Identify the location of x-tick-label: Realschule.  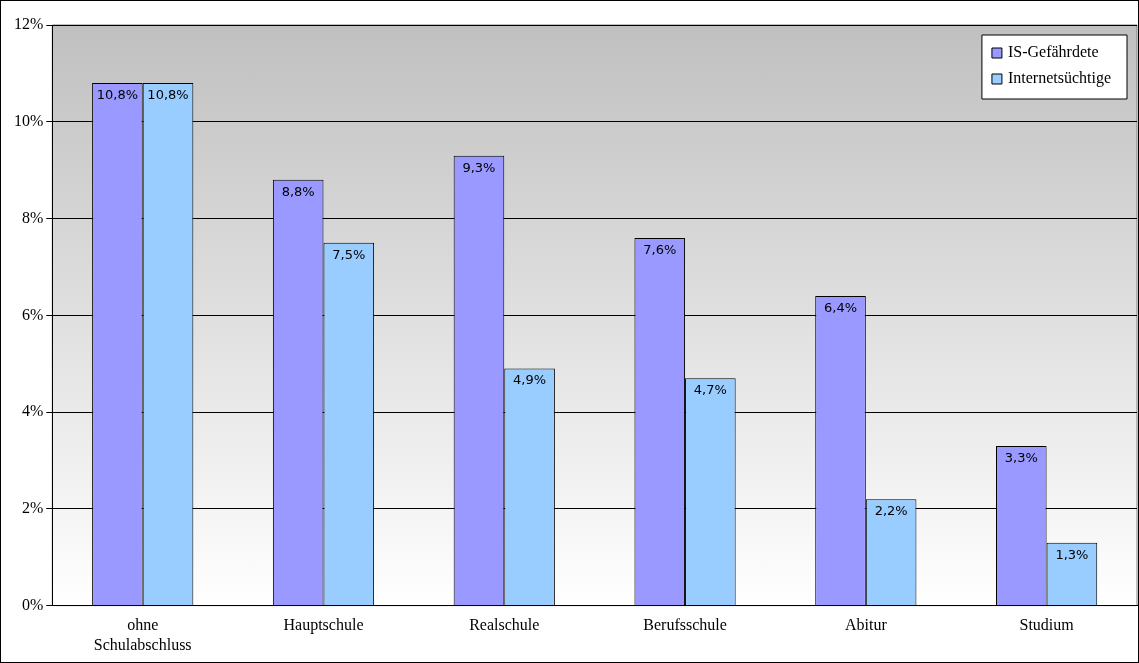
(504, 625).